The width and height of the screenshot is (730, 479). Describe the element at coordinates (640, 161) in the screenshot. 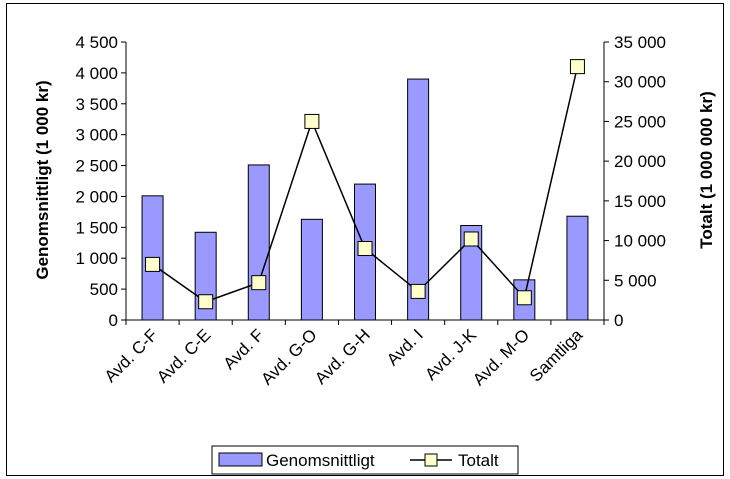

I see `y2-tick-label: 20 000` at that location.